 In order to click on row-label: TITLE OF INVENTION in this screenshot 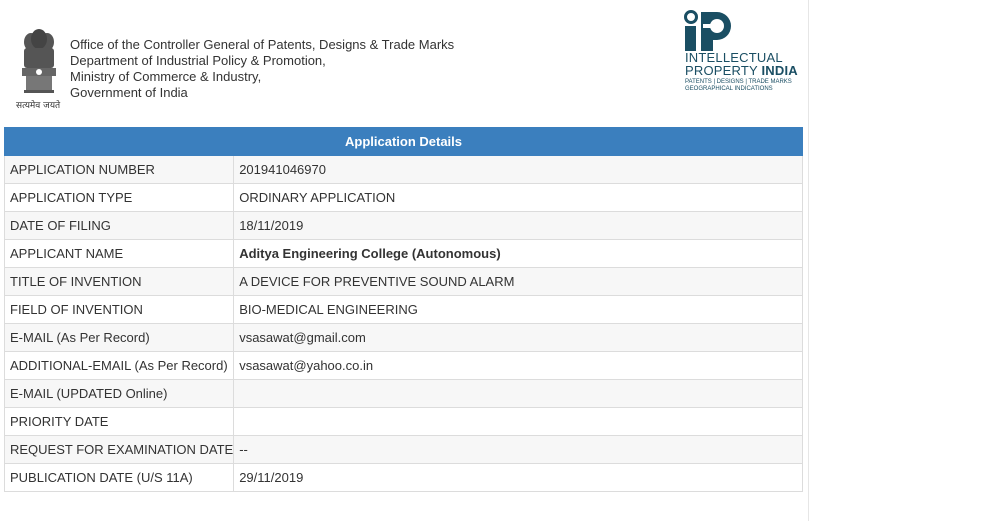, I will do `click(119, 281)`.